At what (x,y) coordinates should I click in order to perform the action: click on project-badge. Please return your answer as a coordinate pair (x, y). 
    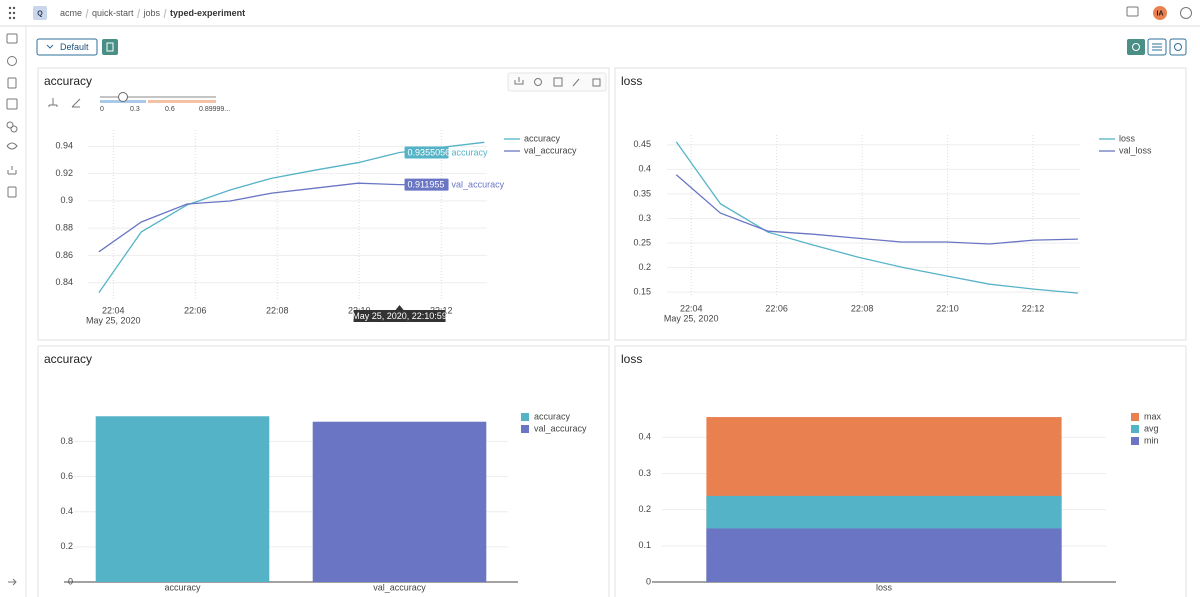
    Looking at the image, I should click on (40, 13).